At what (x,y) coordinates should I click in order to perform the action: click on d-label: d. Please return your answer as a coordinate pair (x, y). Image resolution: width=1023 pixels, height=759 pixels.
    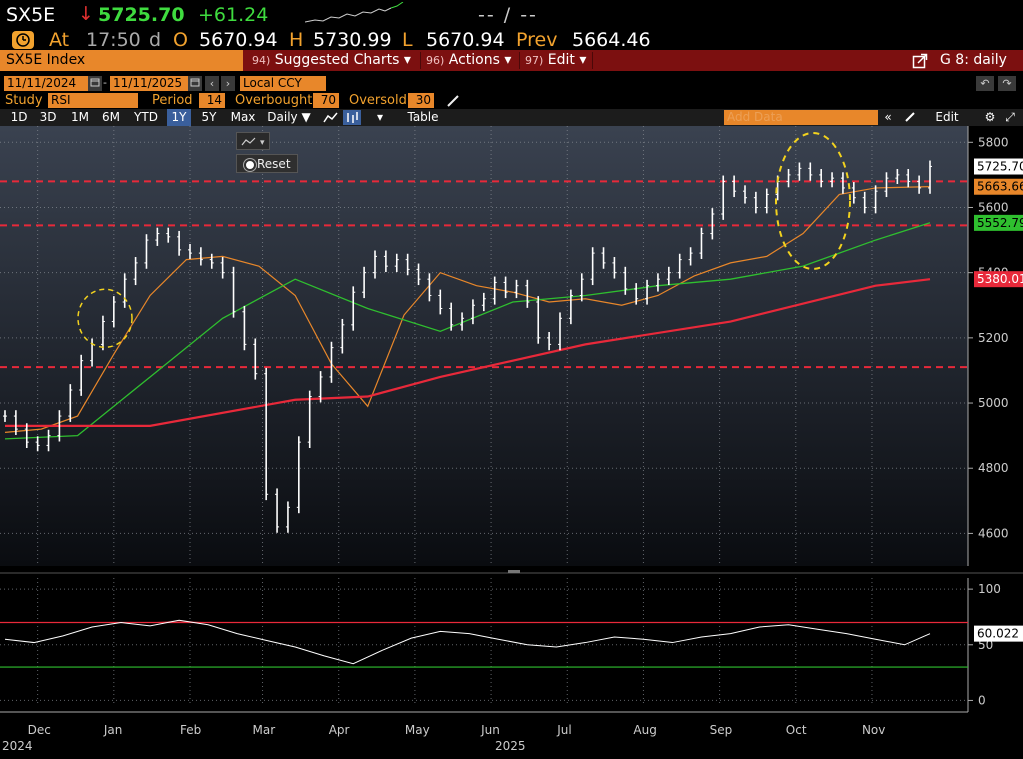
    Looking at the image, I should click on (155, 40).